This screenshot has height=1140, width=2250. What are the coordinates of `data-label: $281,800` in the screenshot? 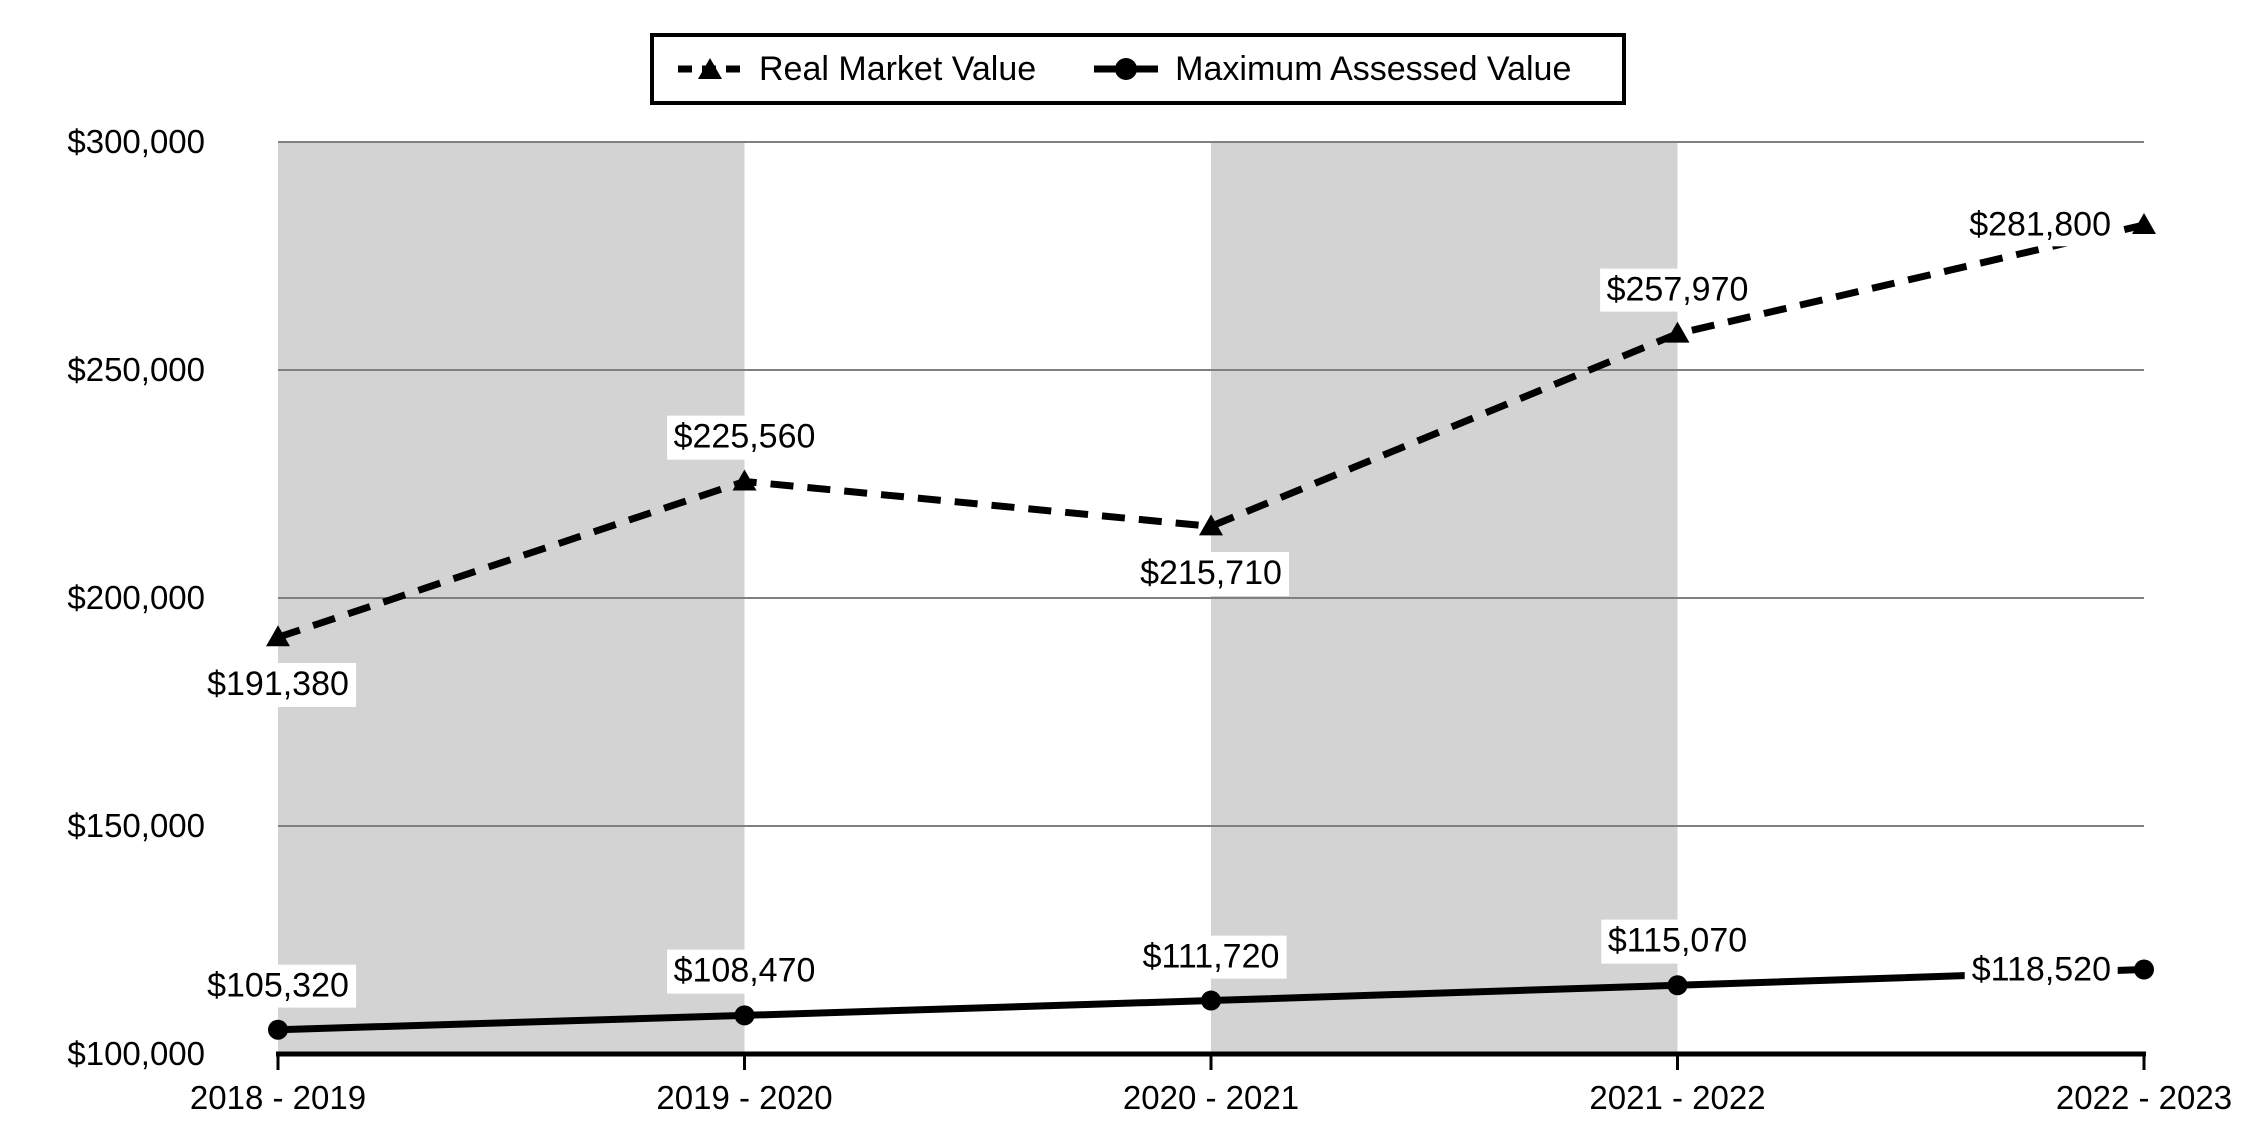 It's located at (2040, 225).